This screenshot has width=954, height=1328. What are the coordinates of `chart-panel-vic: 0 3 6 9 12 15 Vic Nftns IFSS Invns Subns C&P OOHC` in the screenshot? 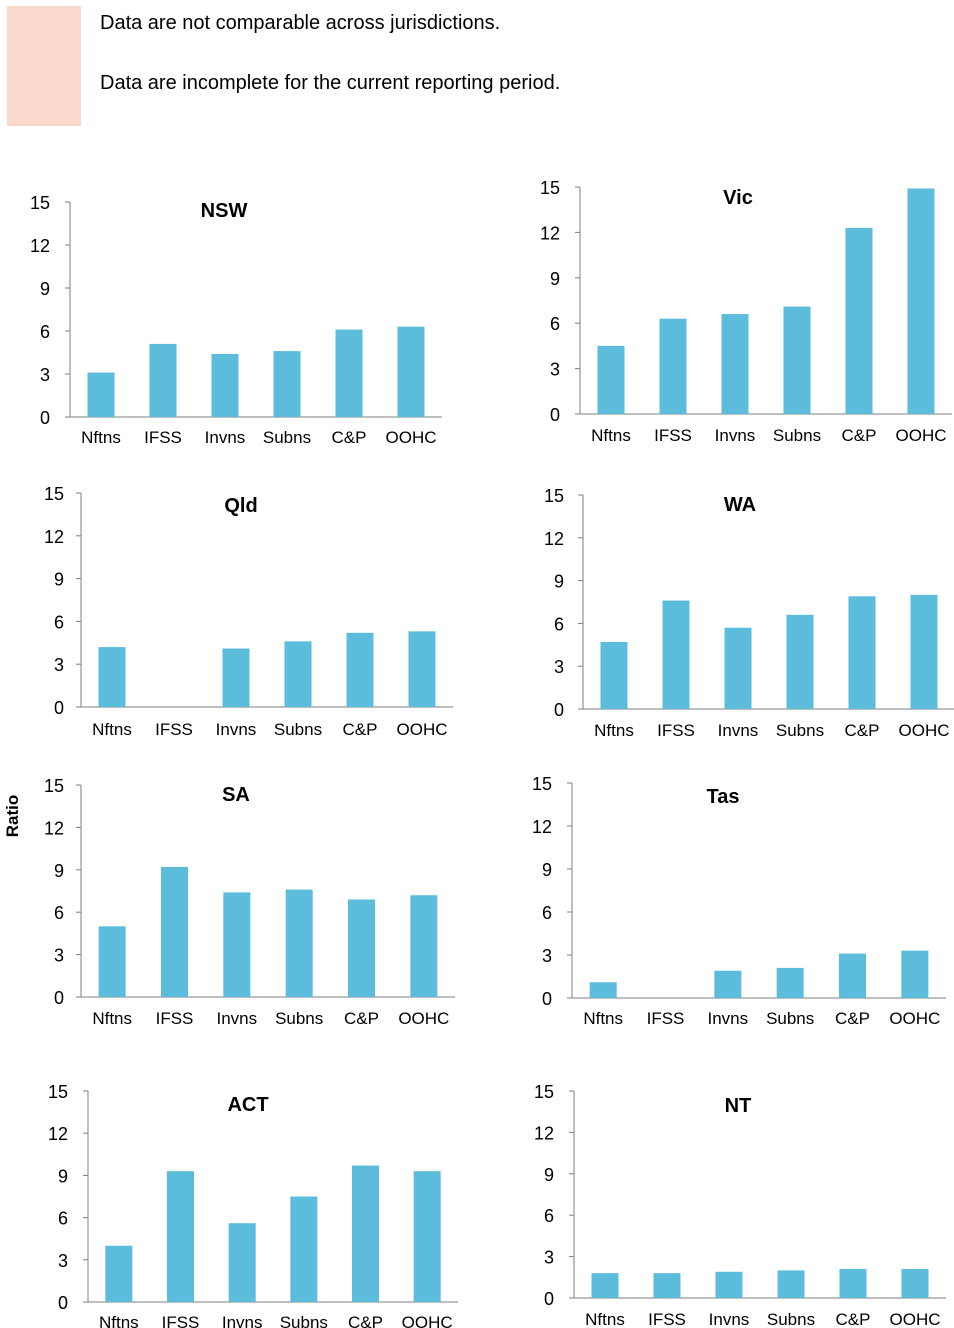 It's located at (746, 311).